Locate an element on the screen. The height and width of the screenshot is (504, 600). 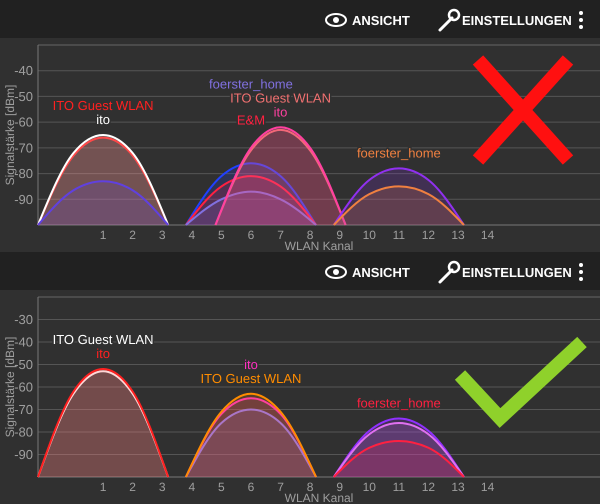
series-label: ITO Guest WLAN is located at coordinates (251, 378).